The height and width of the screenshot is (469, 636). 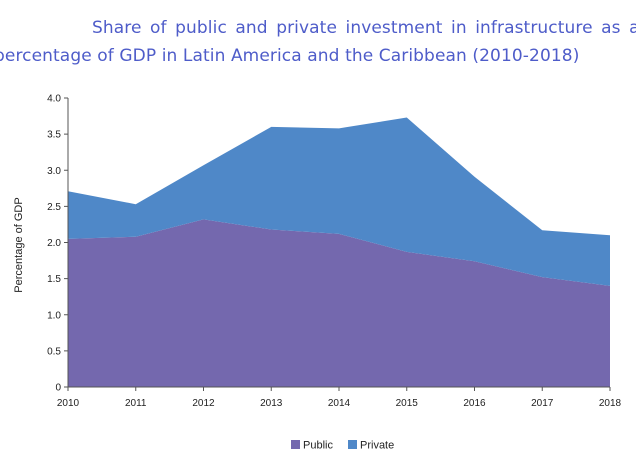 What do you see at coordinates (352, 444) in the screenshot?
I see `legend-swatch-private` at bounding box center [352, 444].